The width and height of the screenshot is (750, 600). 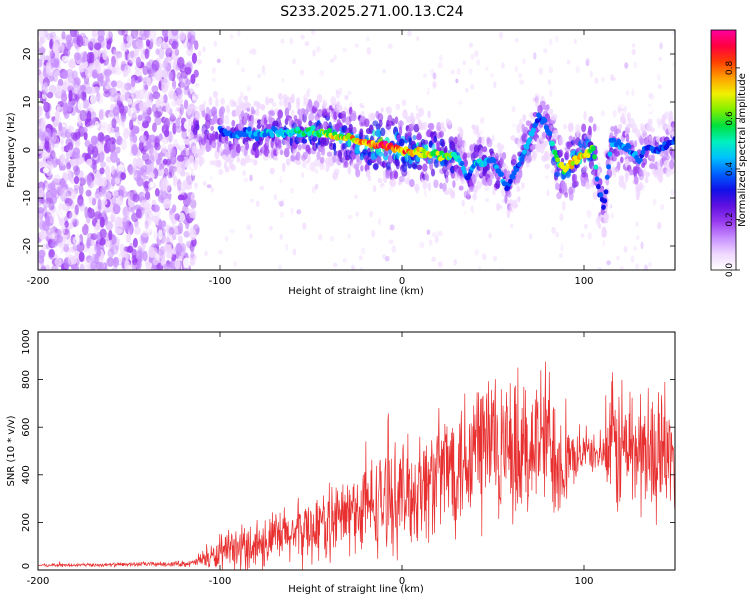 What do you see at coordinates (26, 427) in the screenshot?
I see `y-tick-label: 600` at bounding box center [26, 427].